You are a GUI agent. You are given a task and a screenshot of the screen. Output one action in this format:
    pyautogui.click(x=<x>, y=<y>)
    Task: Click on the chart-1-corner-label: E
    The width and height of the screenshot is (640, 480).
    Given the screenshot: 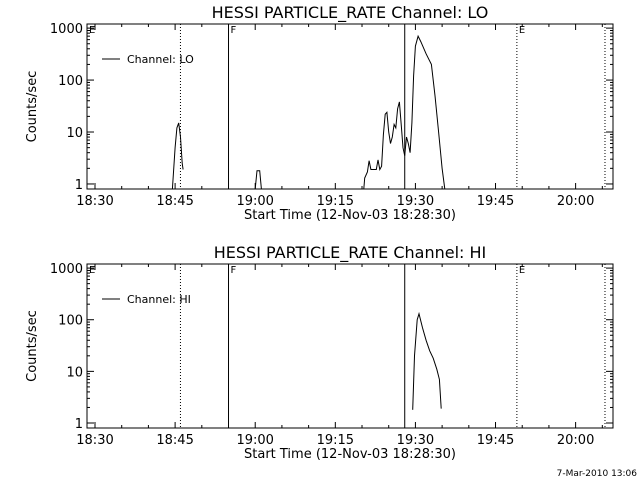 What is the action you would take?
    pyautogui.click(x=92, y=270)
    